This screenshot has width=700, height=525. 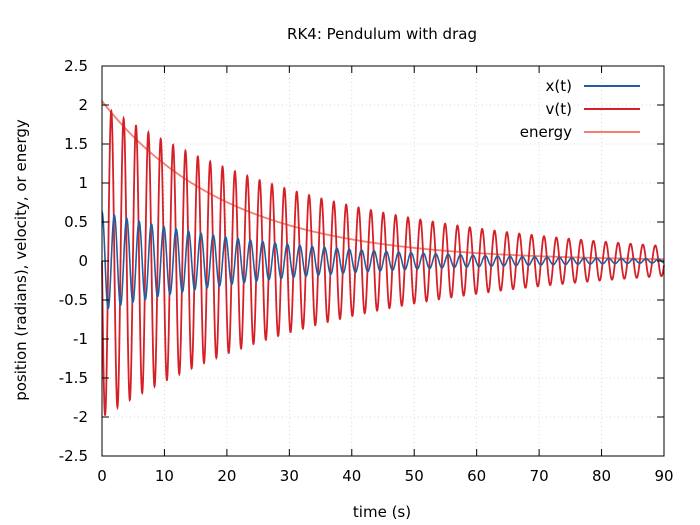 I want to click on y-tick-label: -1.5, so click(x=73, y=378).